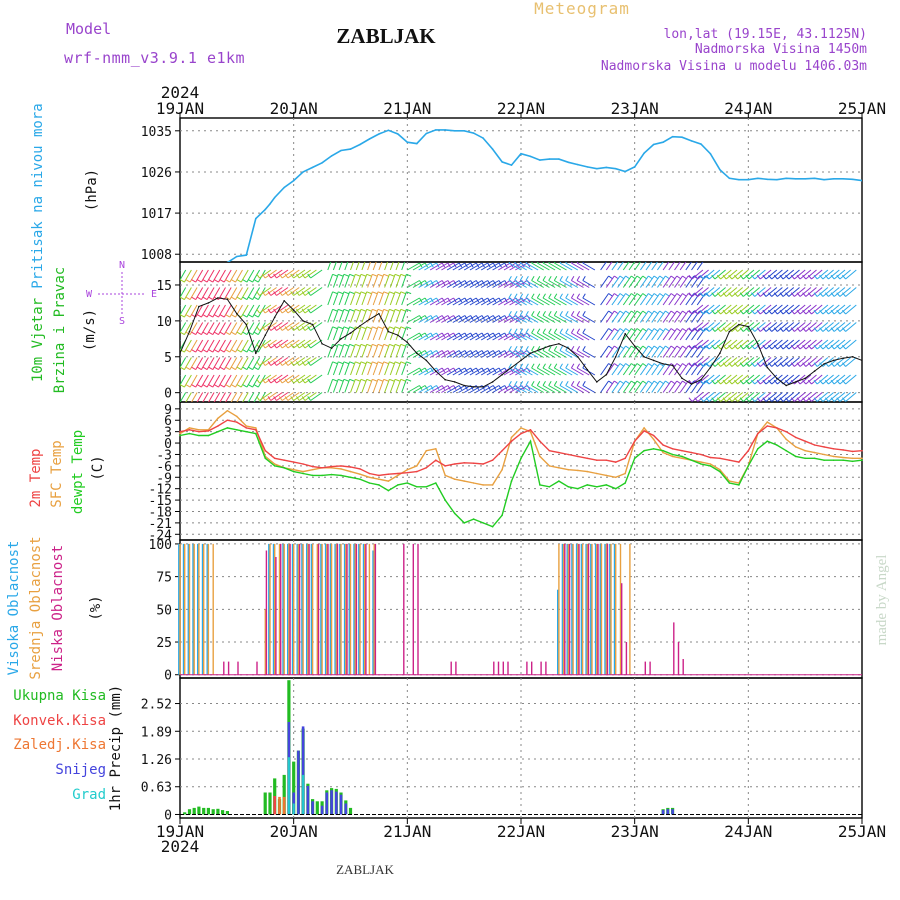 The width and height of the screenshot is (900, 900). I want to click on precip-snow-bar, so click(331, 802).